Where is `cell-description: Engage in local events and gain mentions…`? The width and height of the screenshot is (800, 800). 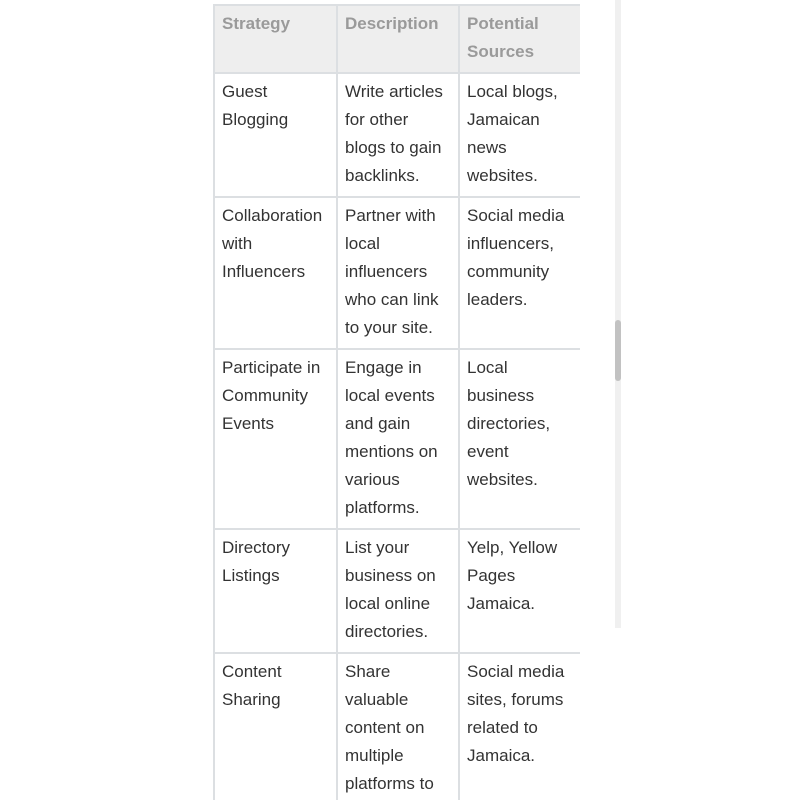 cell-description: Engage in local events and gain mentions… is located at coordinates (398, 439).